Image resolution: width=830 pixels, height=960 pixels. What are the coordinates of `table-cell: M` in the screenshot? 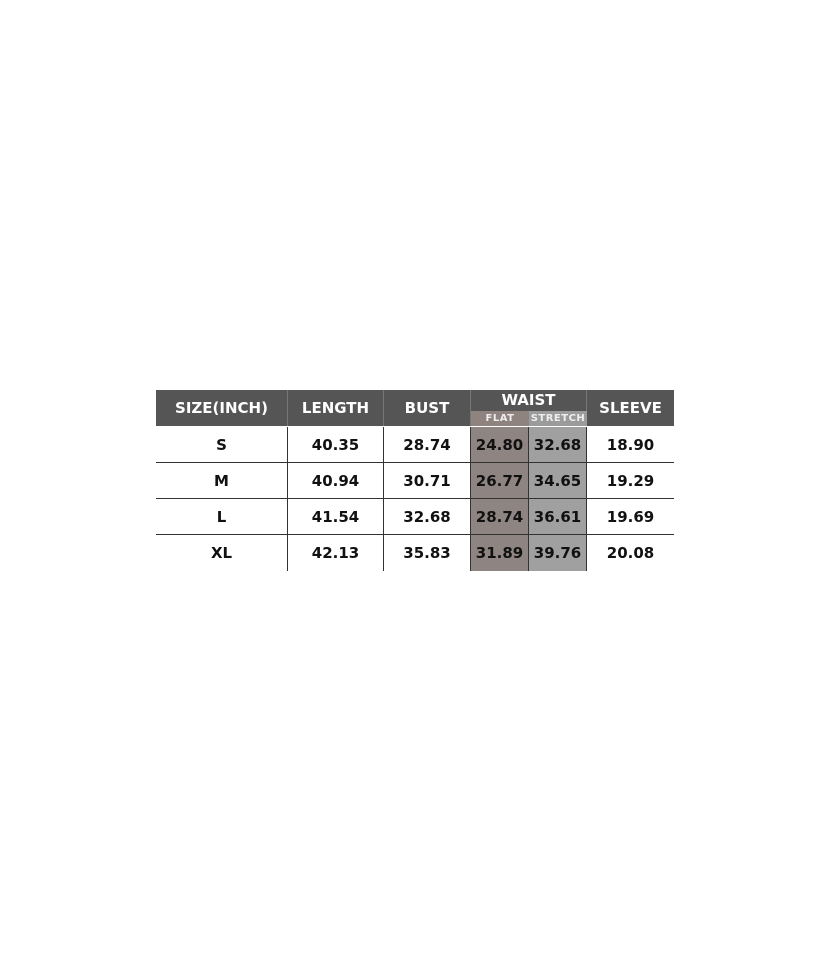 It's located at (222, 481).